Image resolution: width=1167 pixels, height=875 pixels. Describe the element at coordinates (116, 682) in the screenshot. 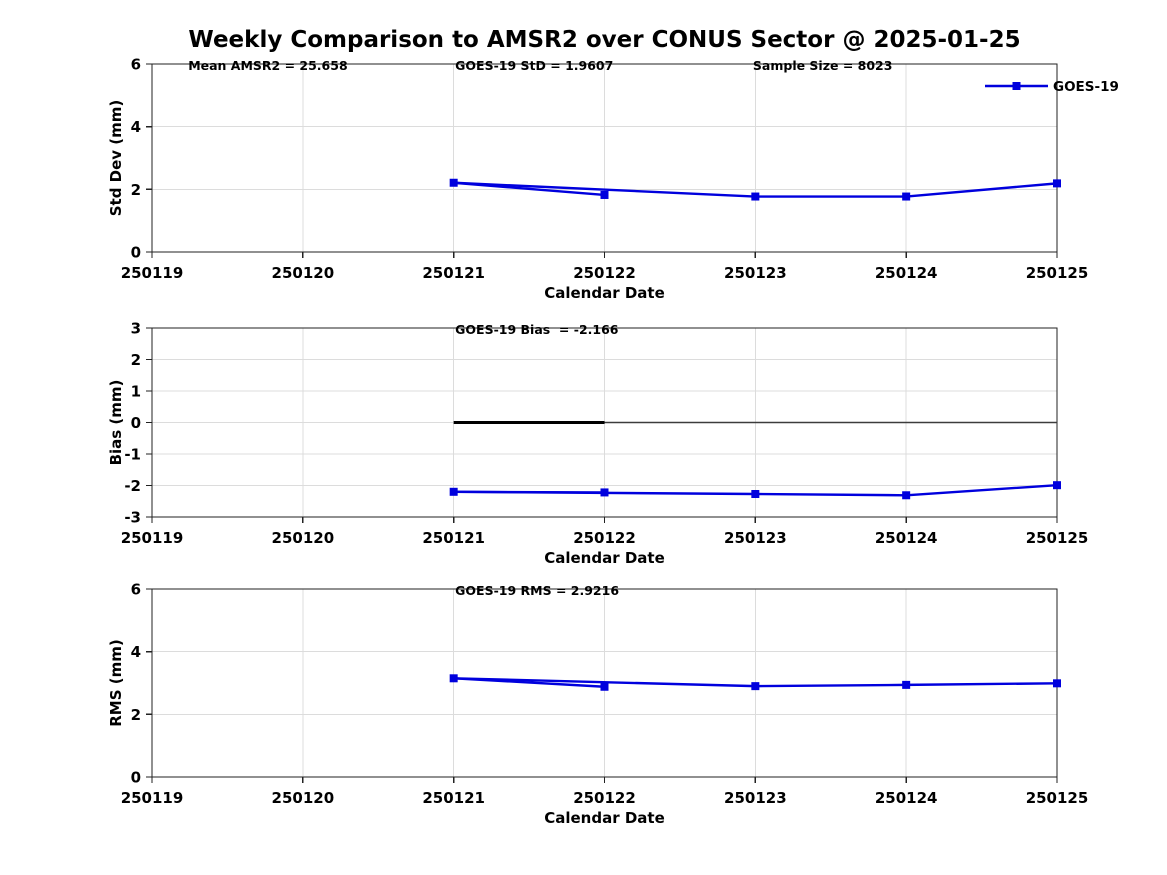

I see `y-axis-label: RMS (mm)` at that location.